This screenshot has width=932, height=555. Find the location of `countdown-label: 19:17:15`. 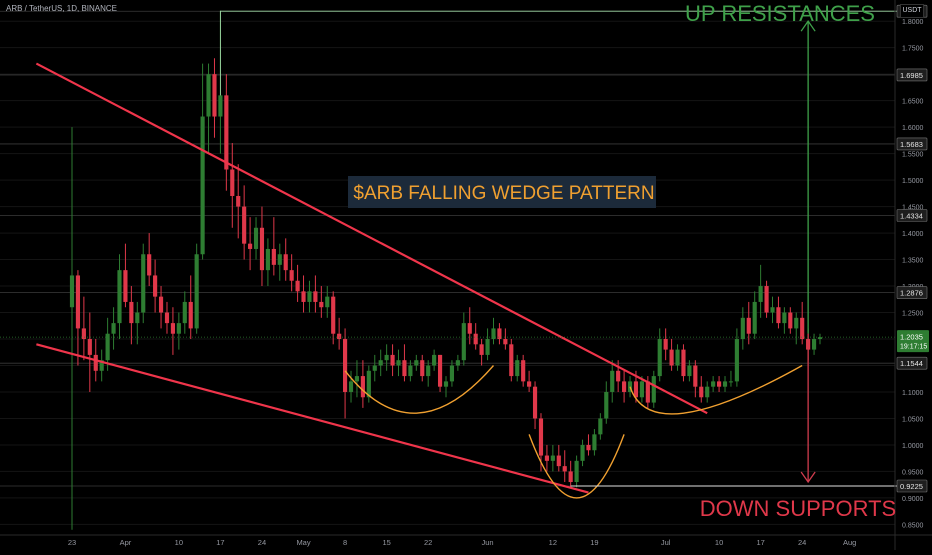

countdown-label: 19:17:15 is located at coordinates (913, 347).